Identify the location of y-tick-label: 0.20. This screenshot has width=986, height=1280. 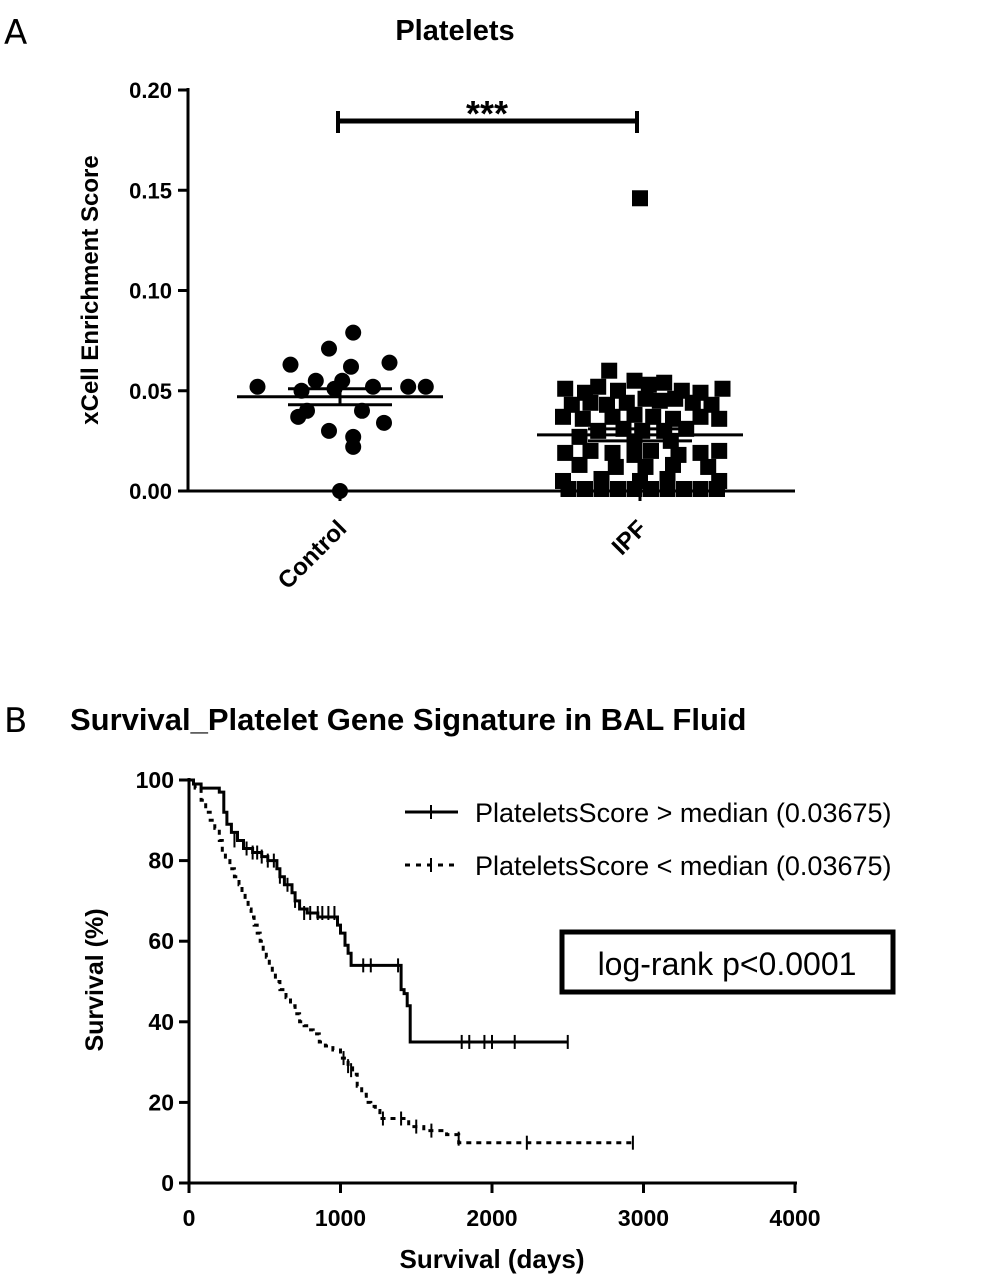
(150, 90).